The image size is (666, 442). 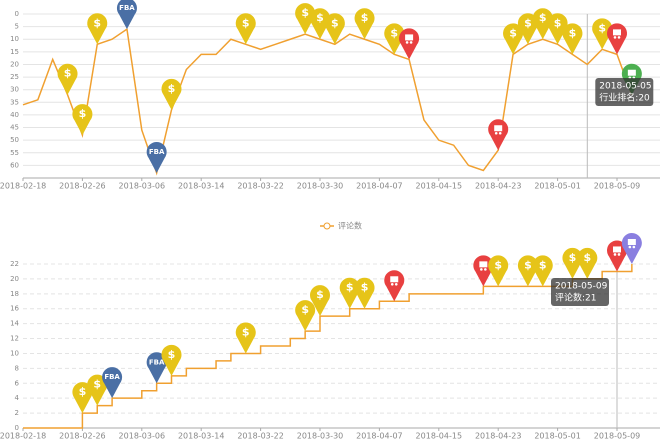 What do you see at coordinates (14, 153) in the screenshot?
I see `y-tick-label: 55` at bounding box center [14, 153].